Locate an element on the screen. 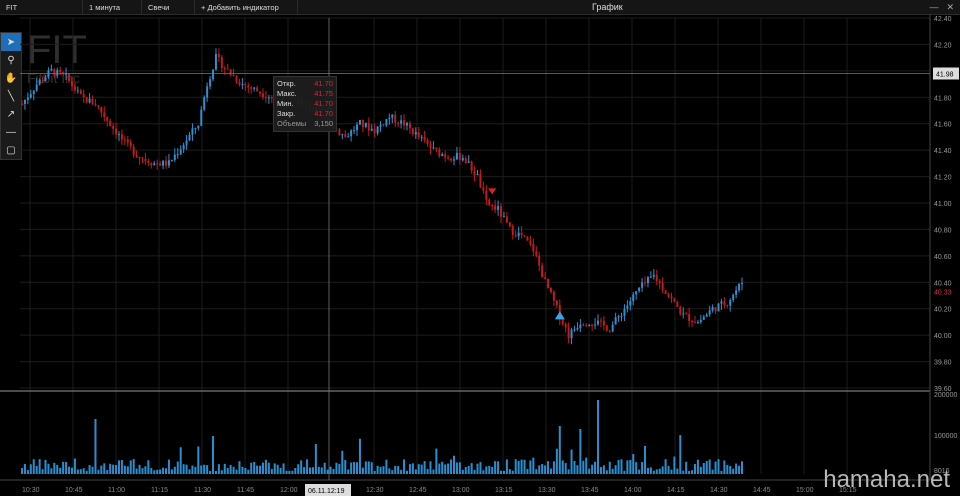 This screenshot has width=960, height=496. price-tick-label: 41.00 is located at coordinates (943, 204).